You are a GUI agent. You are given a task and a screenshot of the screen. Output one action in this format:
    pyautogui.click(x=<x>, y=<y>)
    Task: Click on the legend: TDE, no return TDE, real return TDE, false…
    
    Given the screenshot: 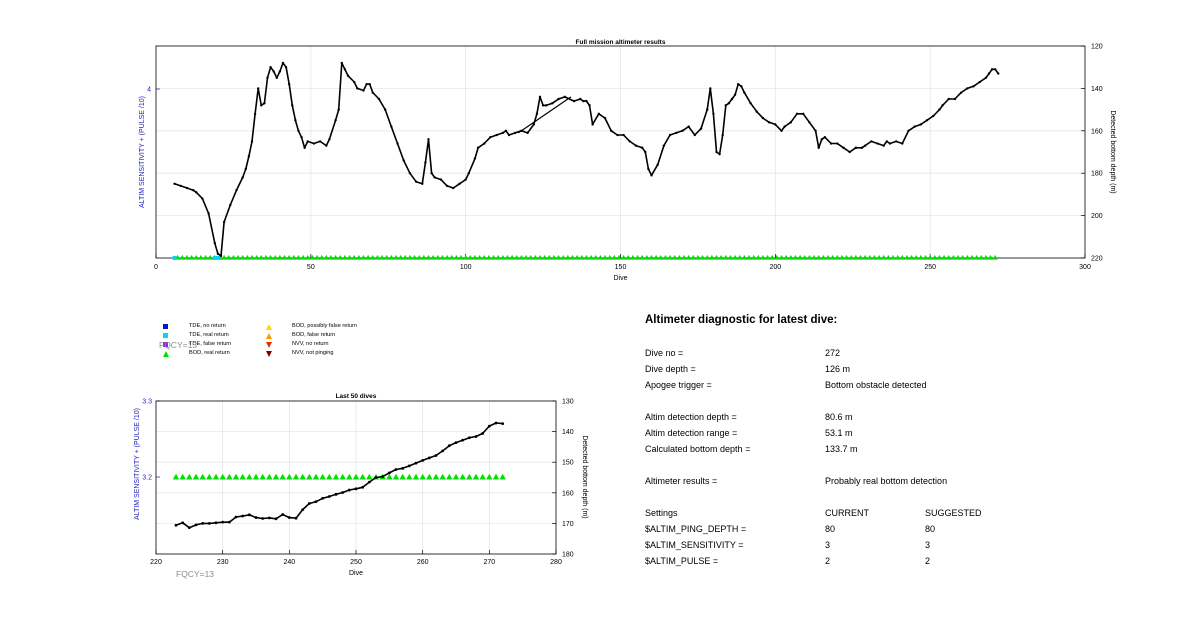 What is the action you would take?
    pyautogui.click(x=280, y=342)
    